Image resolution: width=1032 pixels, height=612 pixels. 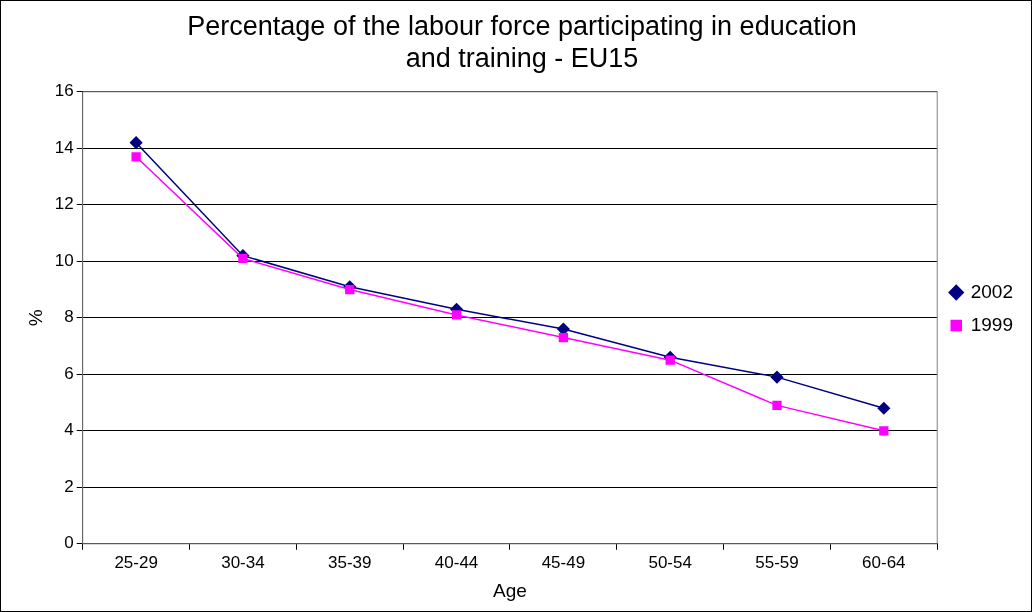 What do you see at coordinates (522, 42) in the screenshot?
I see `chart-title: Percentage of the labour force participating in education and training - EU15` at bounding box center [522, 42].